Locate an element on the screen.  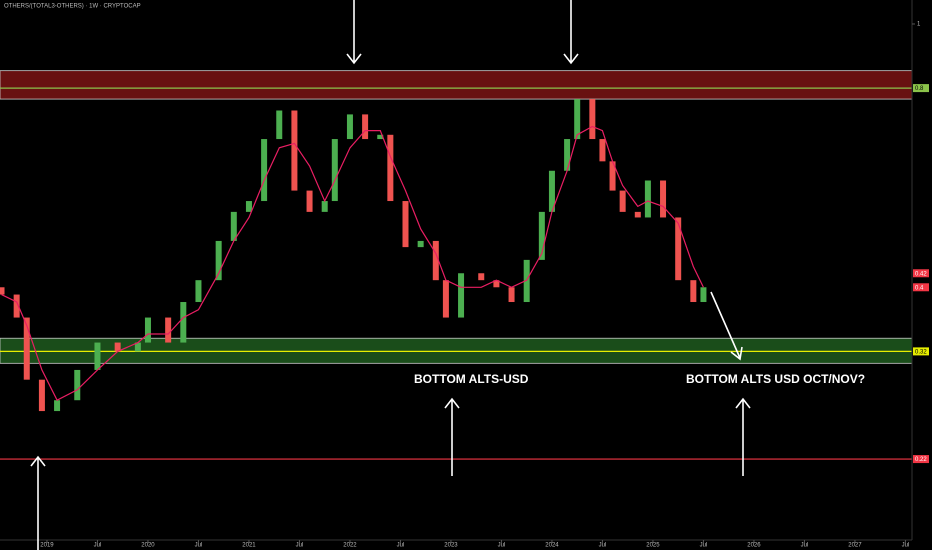
x-tick-label: 2020 is located at coordinates (148, 546).